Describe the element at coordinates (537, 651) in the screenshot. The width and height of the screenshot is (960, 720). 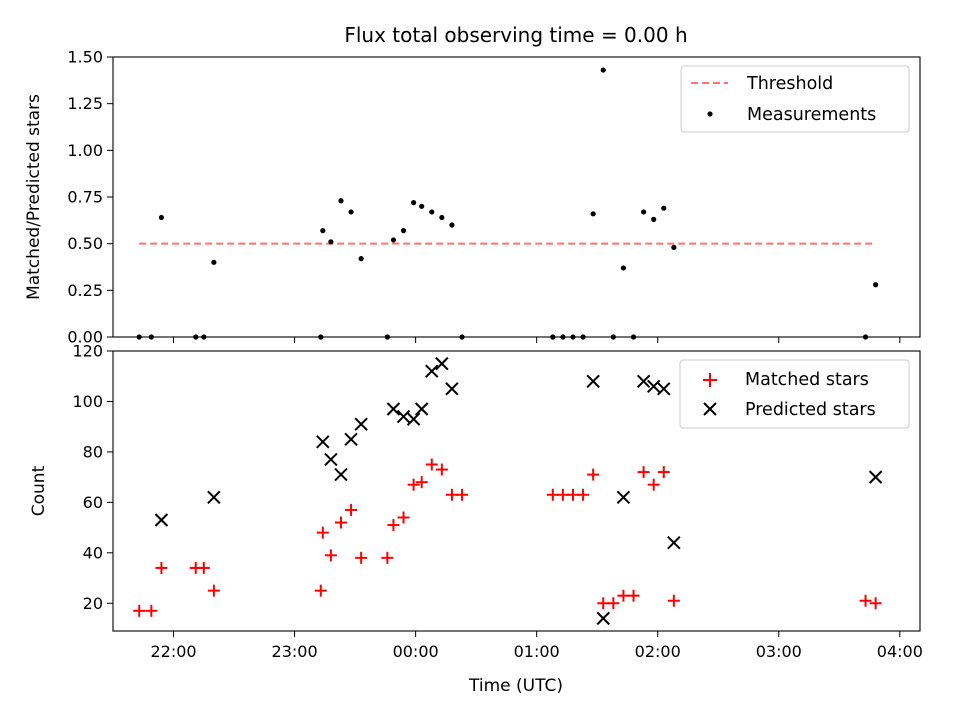
I see `x-tick-label: 01:00` at that location.